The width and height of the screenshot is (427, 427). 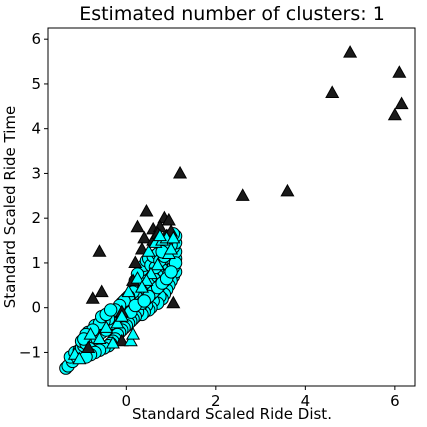 What do you see at coordinates (127, 401) in the screenshot?
I see `x-tick-label: 0` at bounding box center [127, 401].